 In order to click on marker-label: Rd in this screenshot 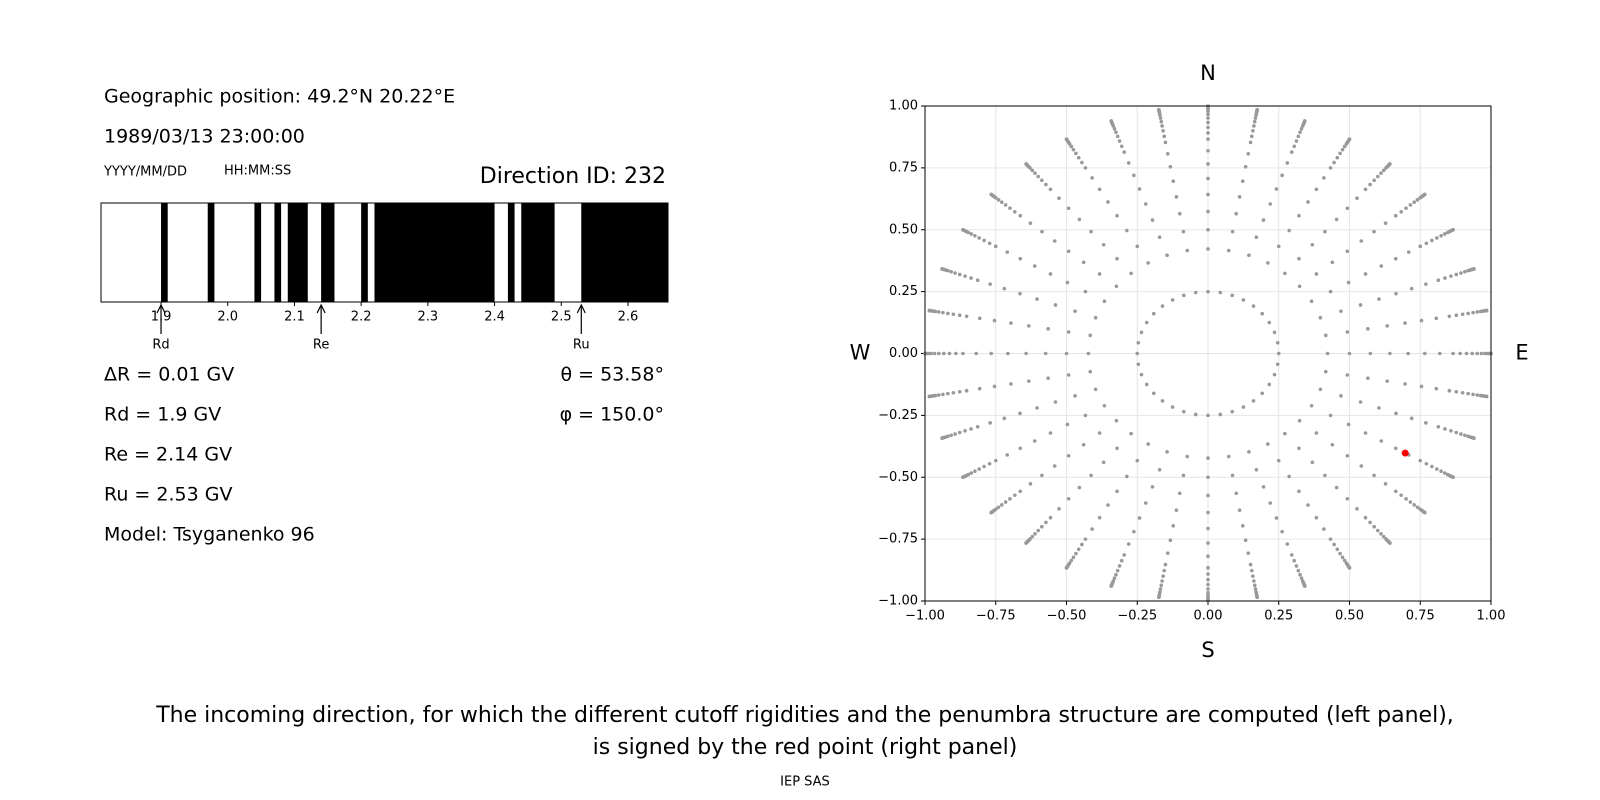, I will do `click(160, 345)`.